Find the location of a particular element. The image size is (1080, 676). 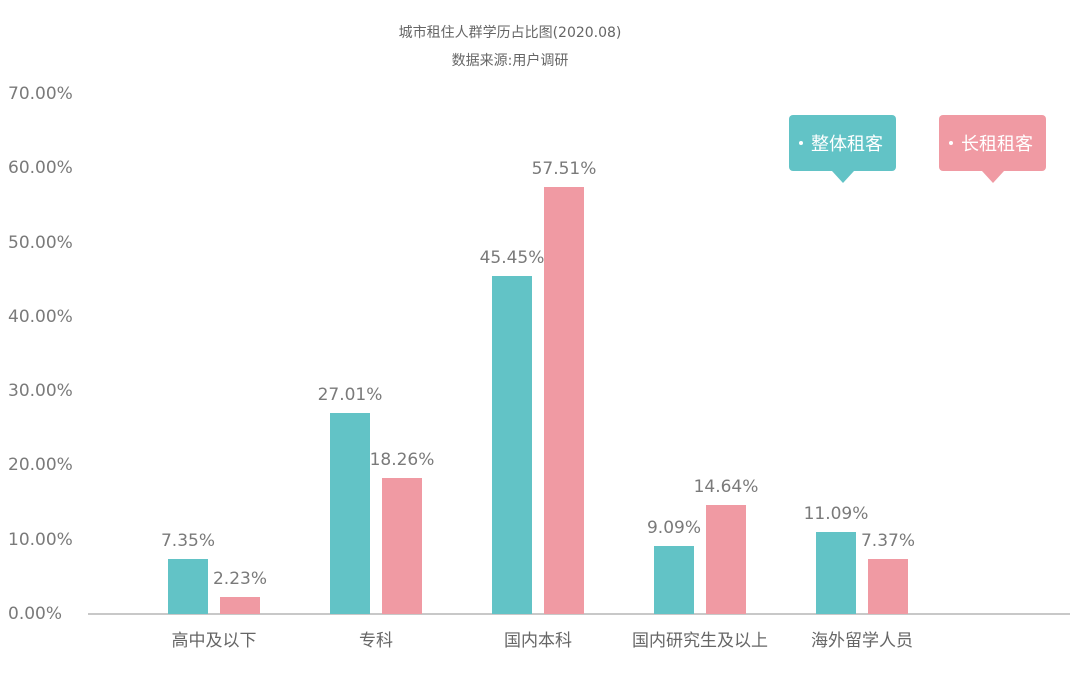

bar-value-label: 11.09% is located at coordinates (836, 513).